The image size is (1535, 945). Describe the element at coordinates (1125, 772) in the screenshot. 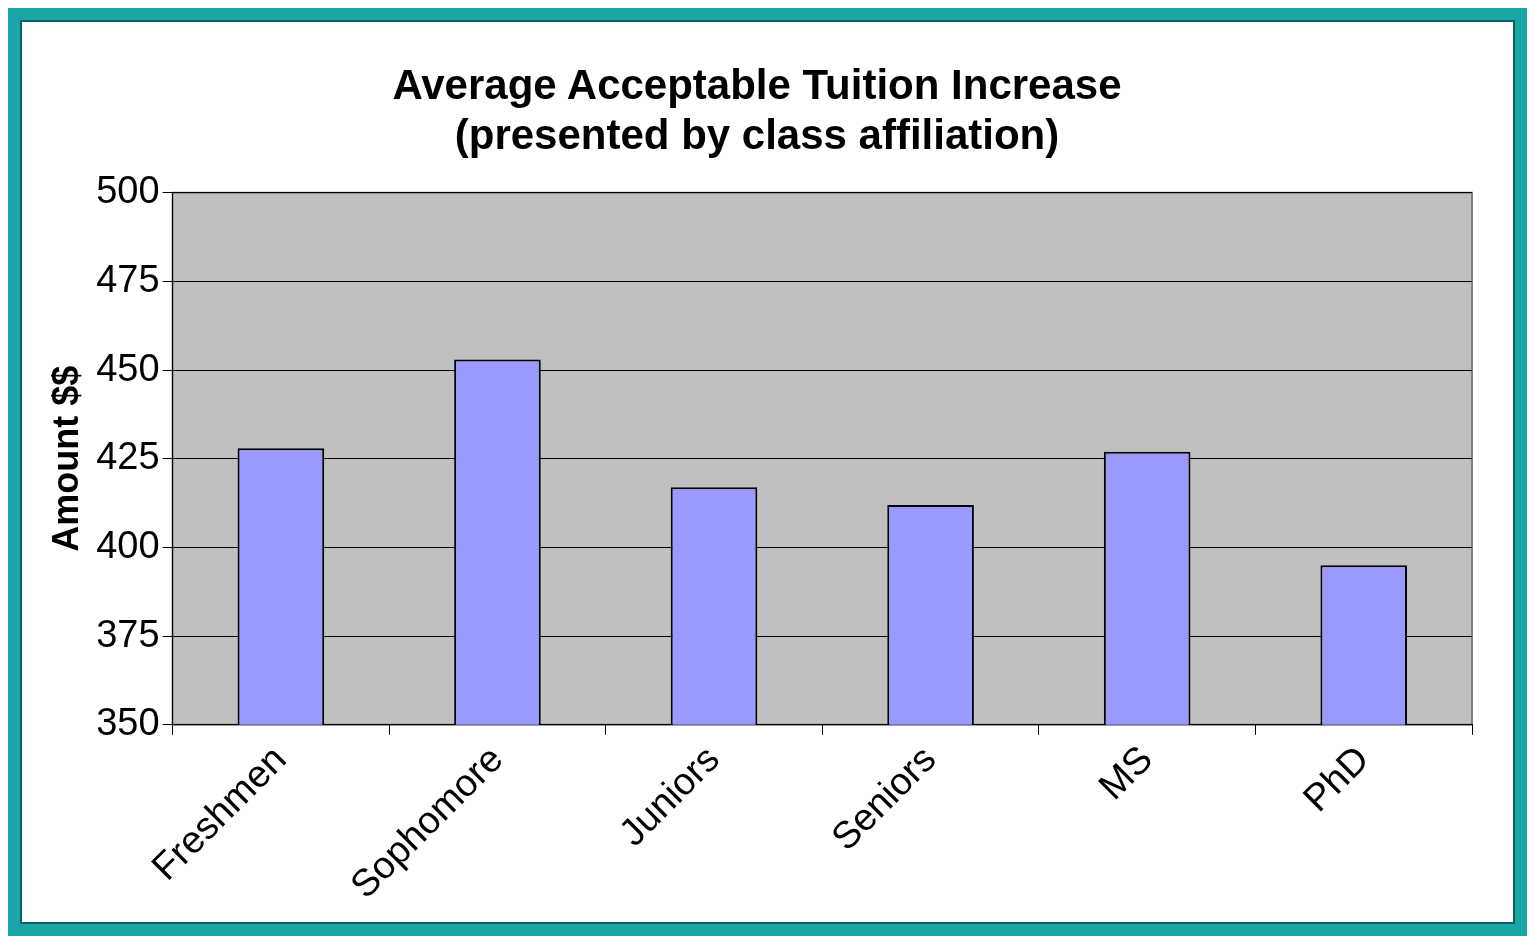

I see `x-tick-label: MS` at that location.